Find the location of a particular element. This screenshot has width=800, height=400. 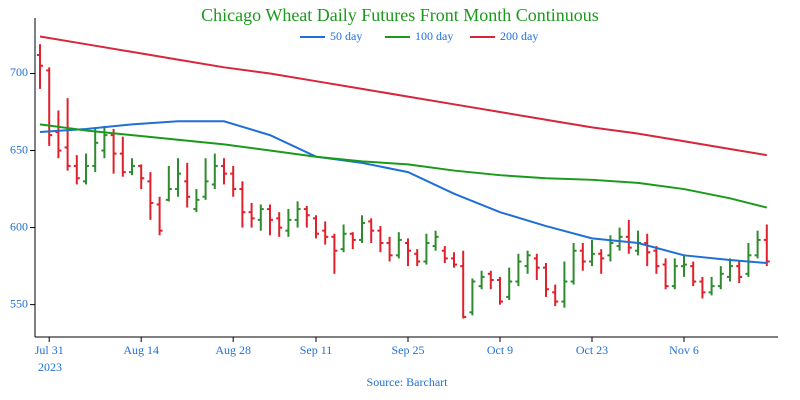

legend-label: 100 day is located at coordinates (434, 36).